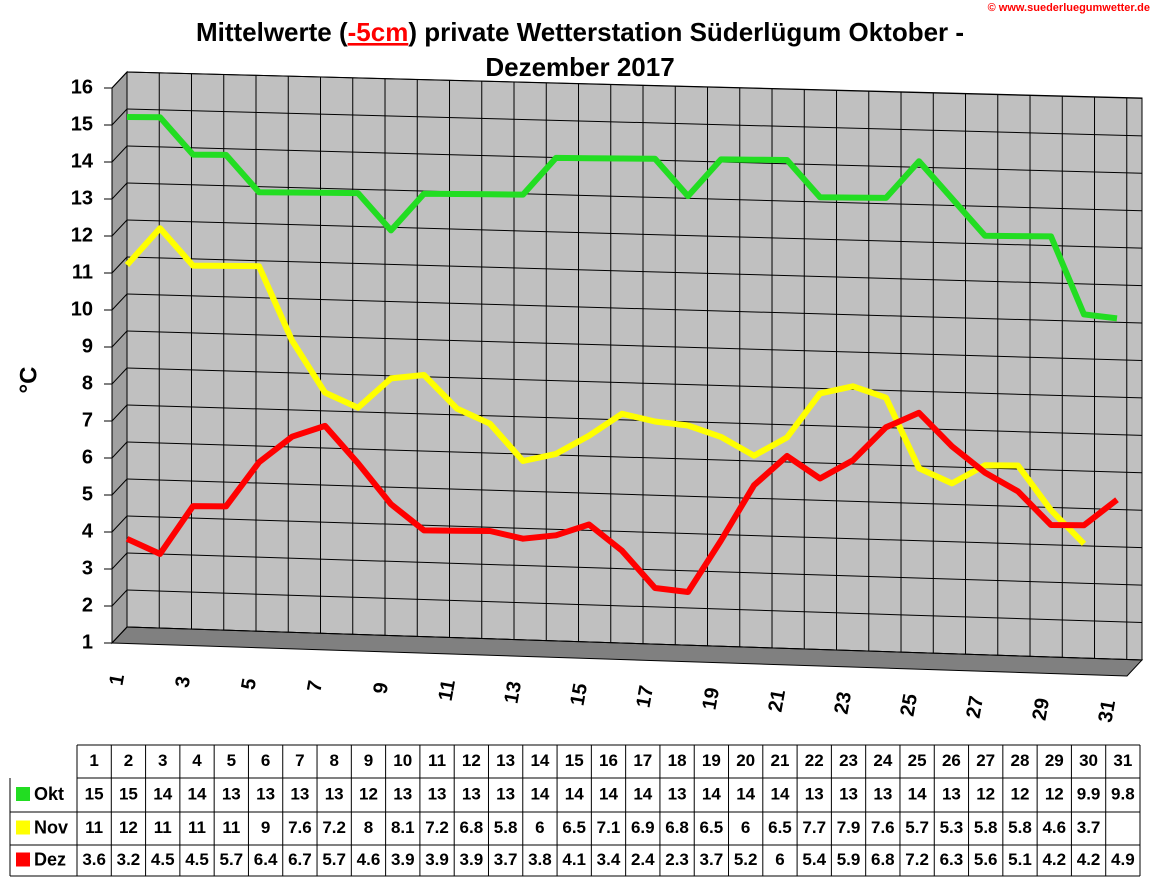  What do you see at coordinates (82, 198) in the screenshot?
I see `y-tick-label: 13` at bounding box center [82, 198].